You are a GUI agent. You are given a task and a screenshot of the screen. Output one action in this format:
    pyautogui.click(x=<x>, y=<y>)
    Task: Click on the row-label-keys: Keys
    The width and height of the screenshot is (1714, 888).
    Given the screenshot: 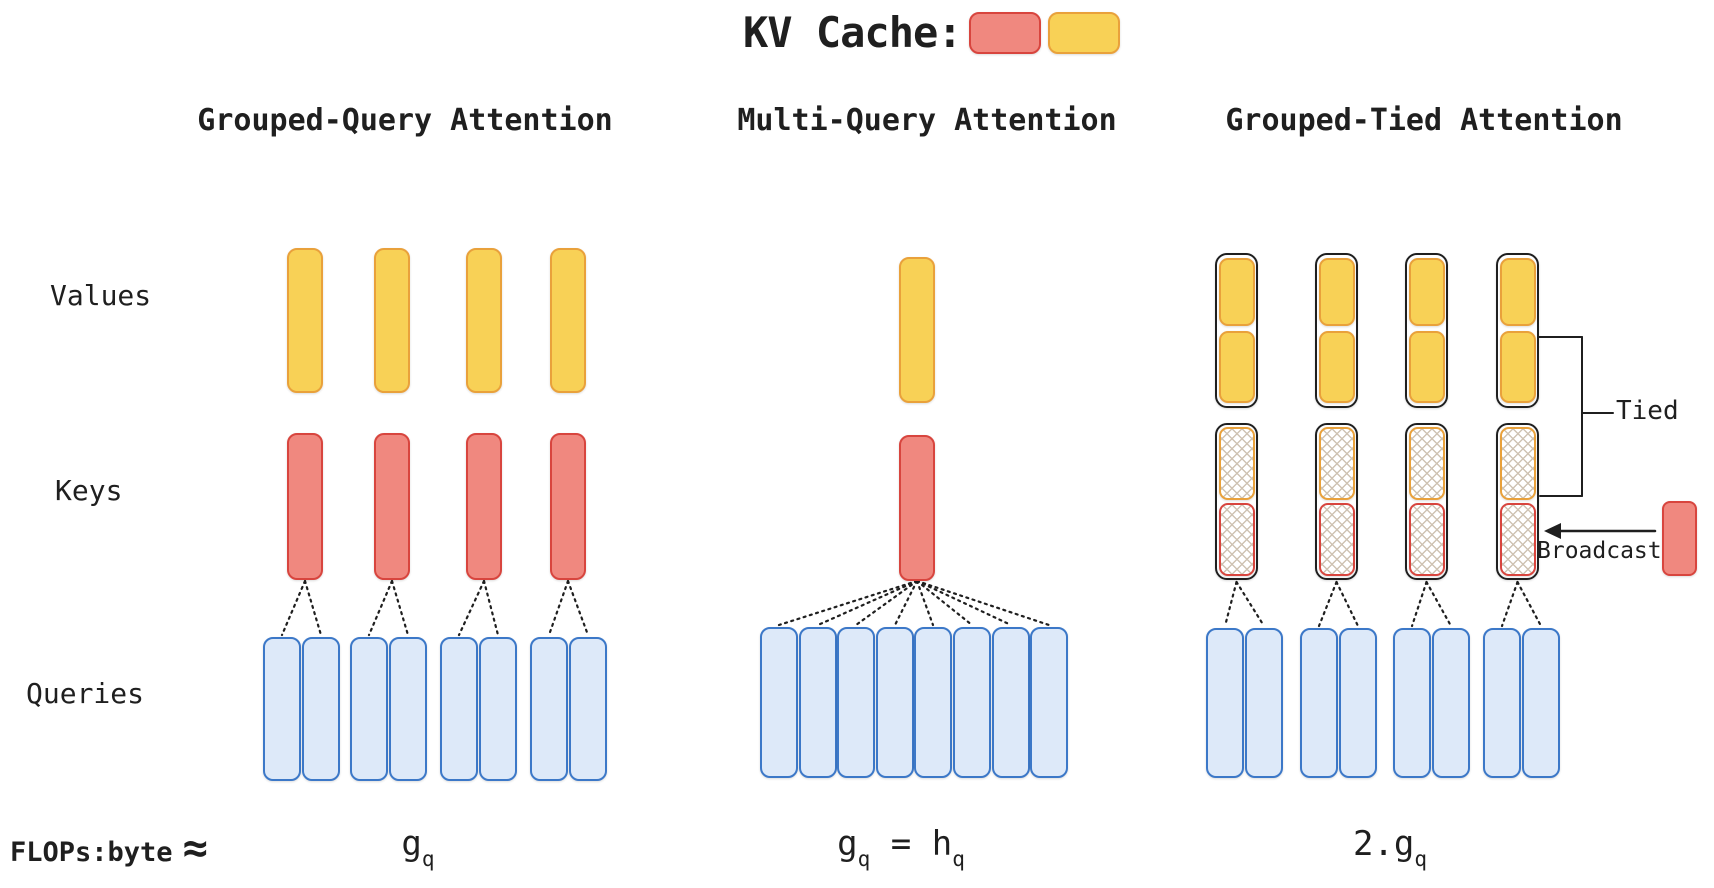 What is the action you would take?
    pyautogui.click(x=89, y=490)
    